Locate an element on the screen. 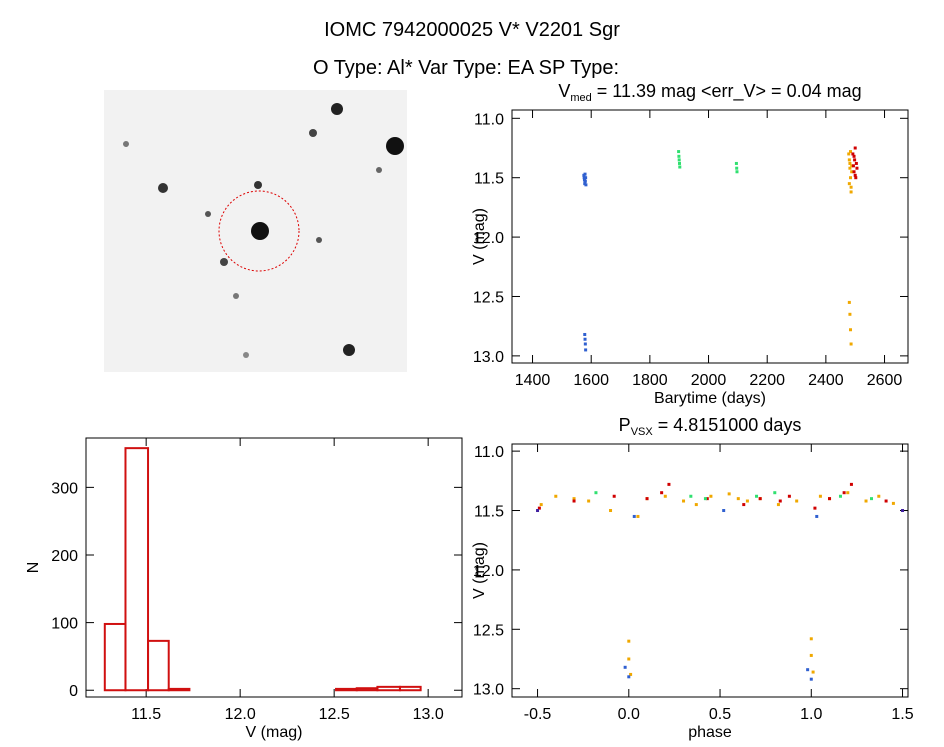  title-part: = 11.39 mag <err_V> = 0.04 mag is located at coordinates (727, 91).